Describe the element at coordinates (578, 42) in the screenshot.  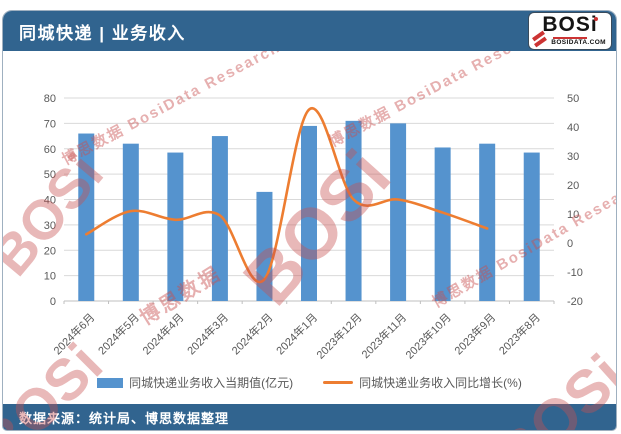
I see `logo-domain: BOSIDATA.COM` at that location.